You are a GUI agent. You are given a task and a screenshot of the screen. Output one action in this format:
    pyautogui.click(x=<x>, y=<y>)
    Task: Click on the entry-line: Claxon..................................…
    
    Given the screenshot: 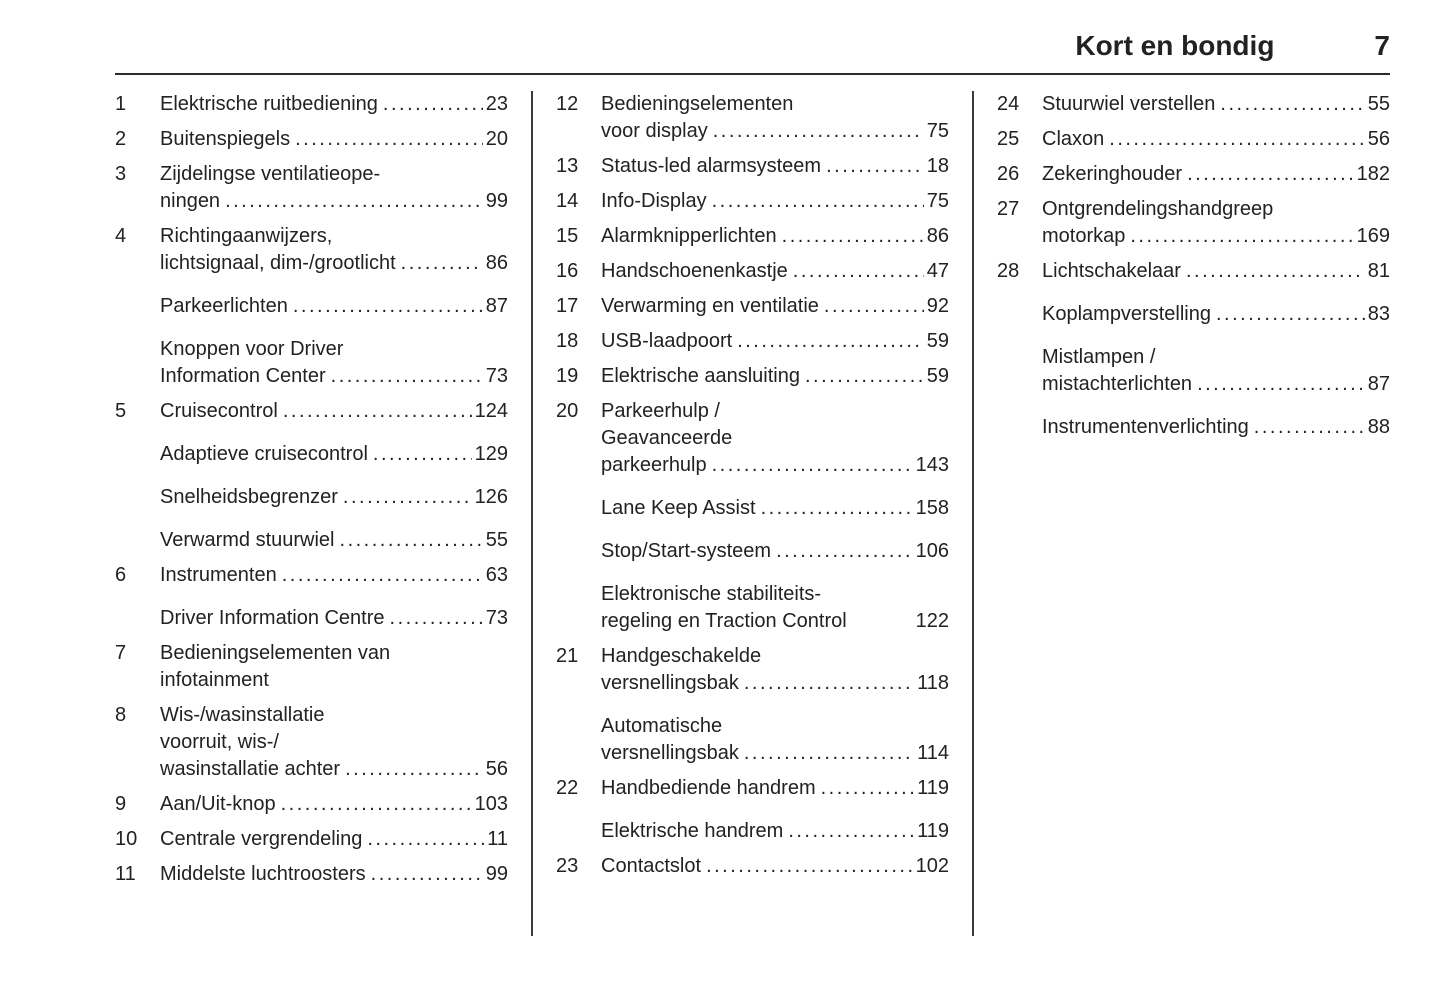 What is the action you would take?
    pyautogui.click(x=1216, y=139)
    